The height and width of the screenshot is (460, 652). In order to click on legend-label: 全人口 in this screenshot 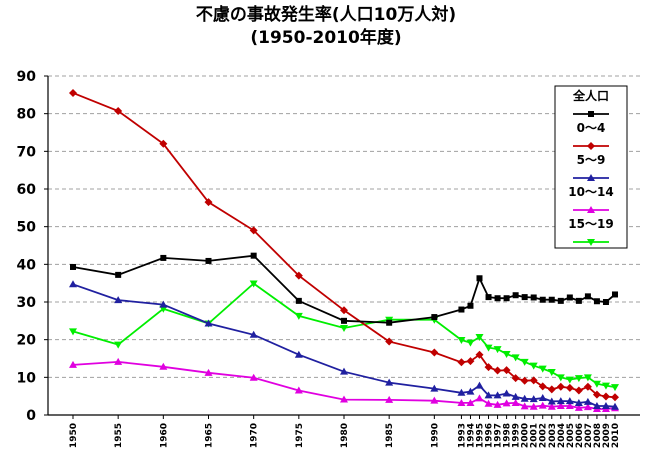, I will do `click(590, 95)`.